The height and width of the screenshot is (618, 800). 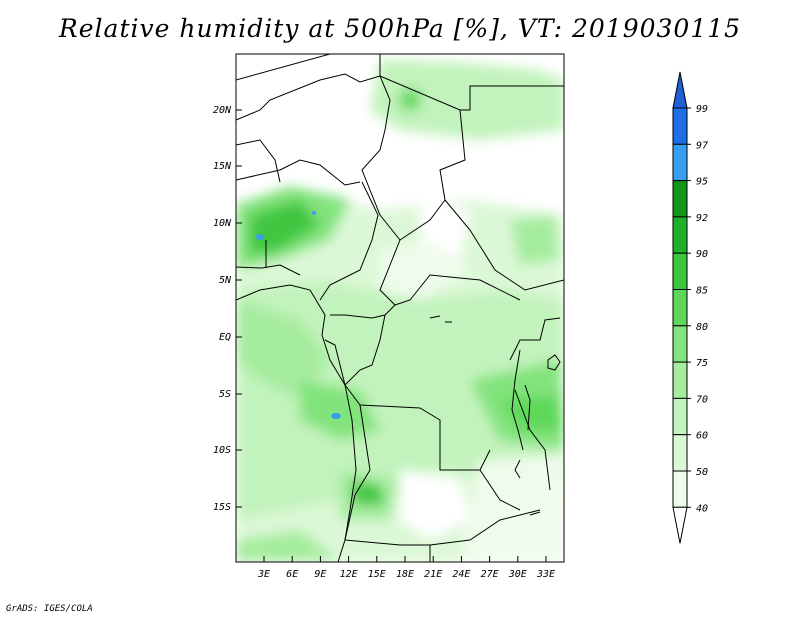 I want to click on lon-tick-label: 27E, so click(x=490, y=574).